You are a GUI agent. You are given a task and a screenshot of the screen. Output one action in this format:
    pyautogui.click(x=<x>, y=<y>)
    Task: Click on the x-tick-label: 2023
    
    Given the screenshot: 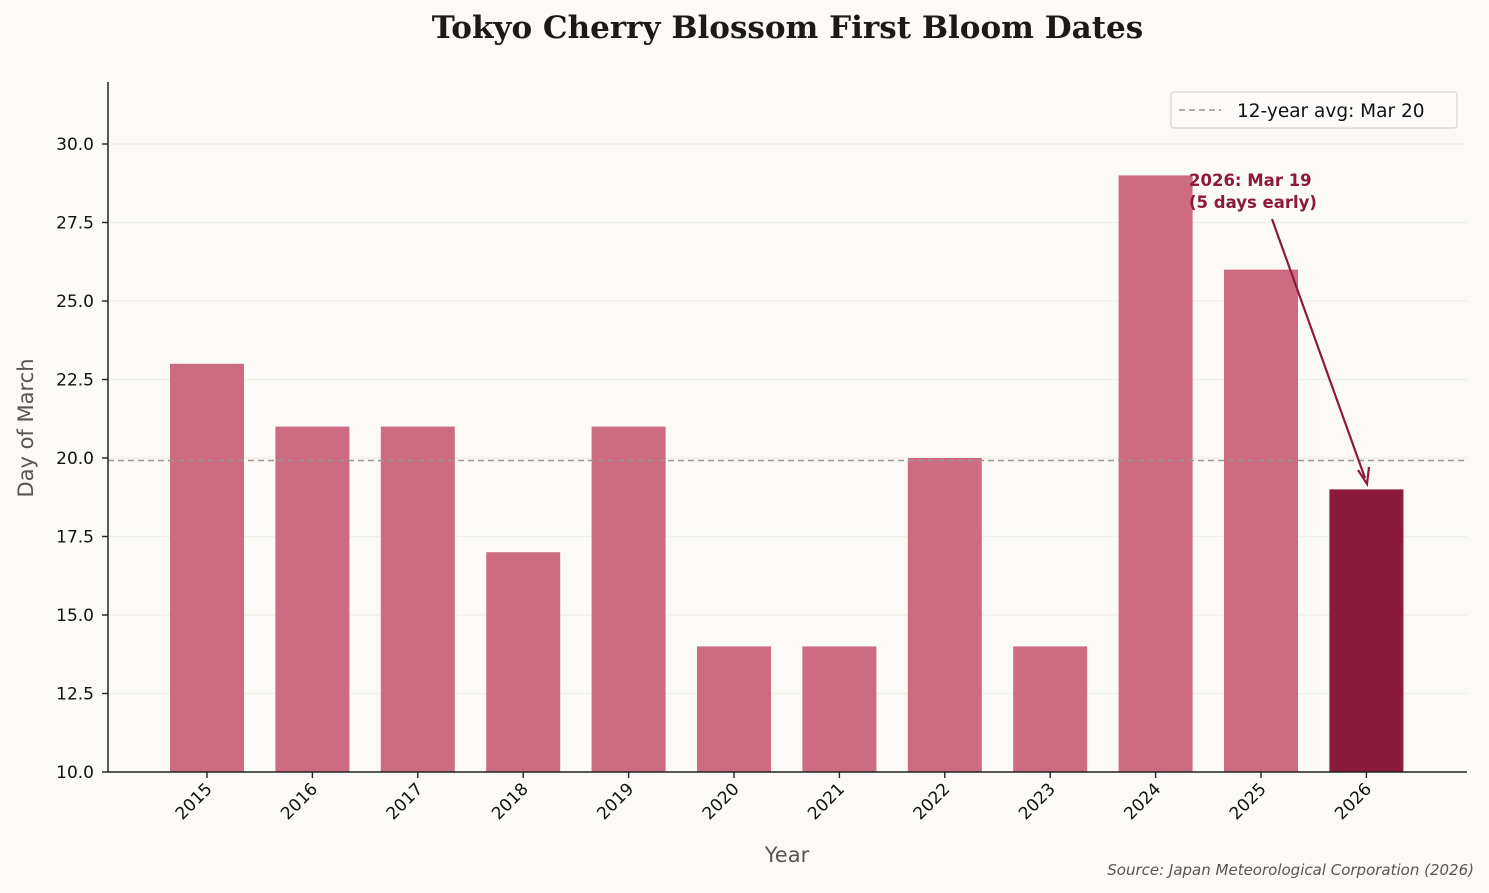 What is the action you would take?
    pyautogui.click(x=1037, y=801)
    